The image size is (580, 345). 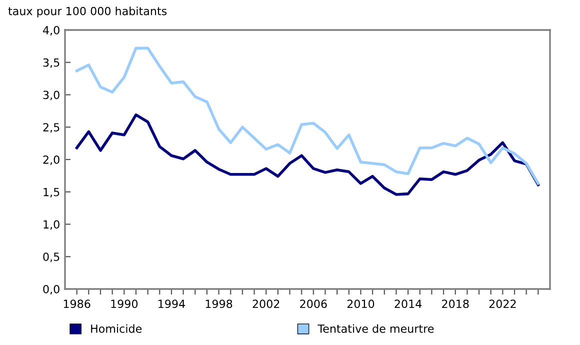 What do you see at coordinates (219, 304) in the screenshot?
I see `x-tick-label: 1998` at bounding box center [219, 304].